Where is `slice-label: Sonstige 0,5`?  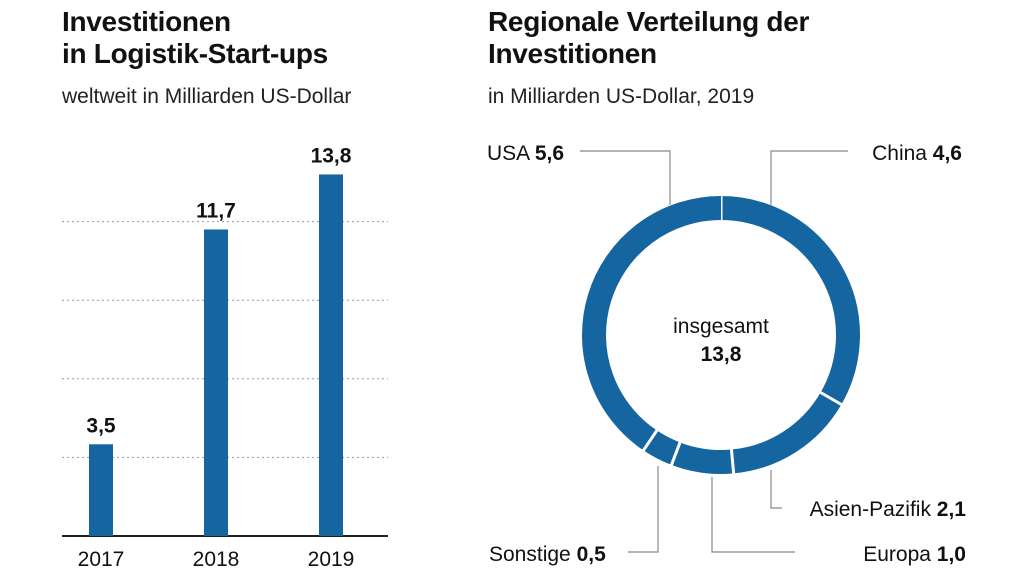 slice-label: Sonstige 0,5 is located at coordinates (547, 554).